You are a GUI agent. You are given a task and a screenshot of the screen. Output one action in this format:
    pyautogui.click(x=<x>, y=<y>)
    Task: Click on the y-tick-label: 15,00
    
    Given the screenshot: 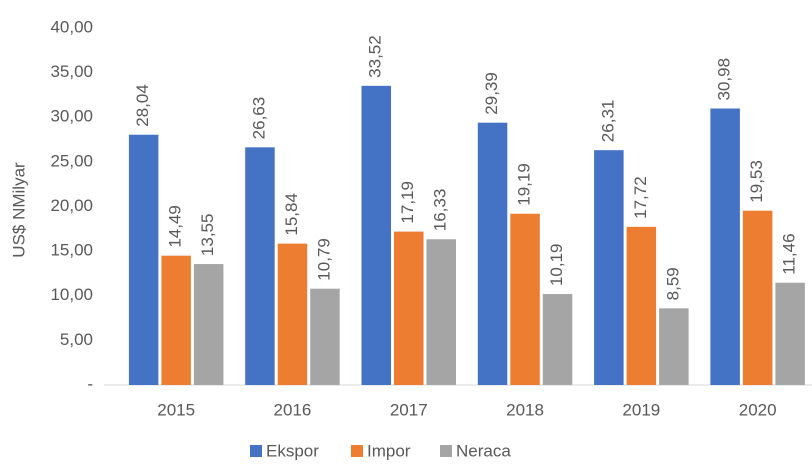 What is the action you would take?
    pyautogui.click(x=71, y=250)
    